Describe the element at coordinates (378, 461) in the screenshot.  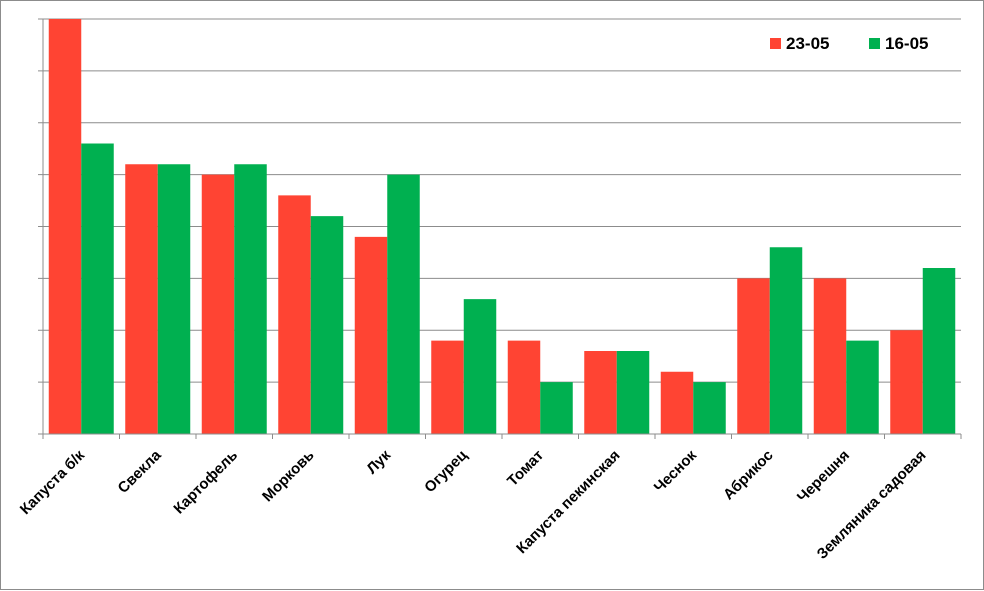
I see `x-tick-label: Лук` at that location.